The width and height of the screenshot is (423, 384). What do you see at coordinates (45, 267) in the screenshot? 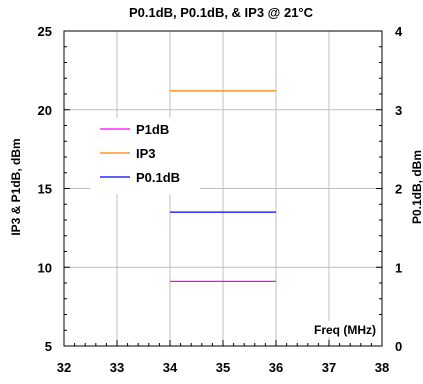
I see `y-tick-label-left: 10` at bounding box center [45, 267].